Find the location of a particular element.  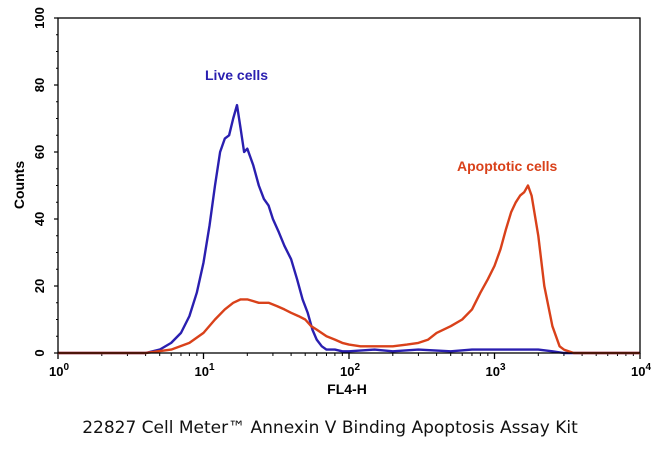

x-tick-label: 10⁴ is located at coordinates (641, 370).